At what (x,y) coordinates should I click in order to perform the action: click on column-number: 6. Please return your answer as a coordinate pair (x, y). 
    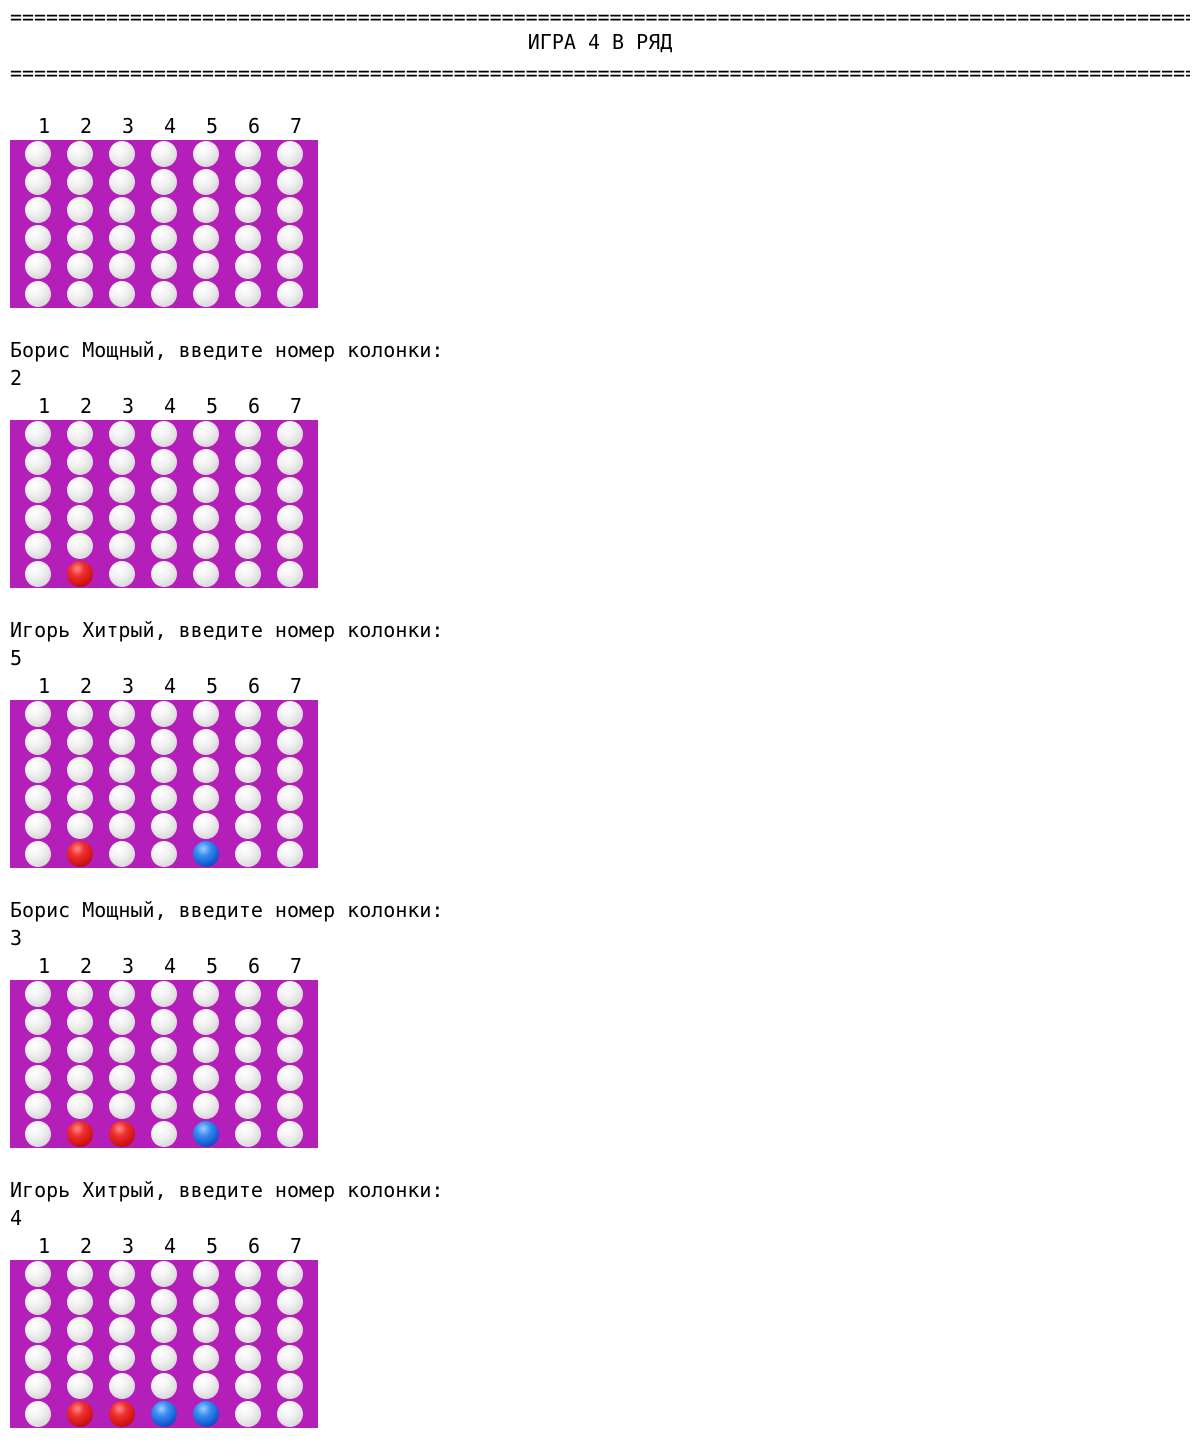
    Looking at the image, I should click on (254, 406).